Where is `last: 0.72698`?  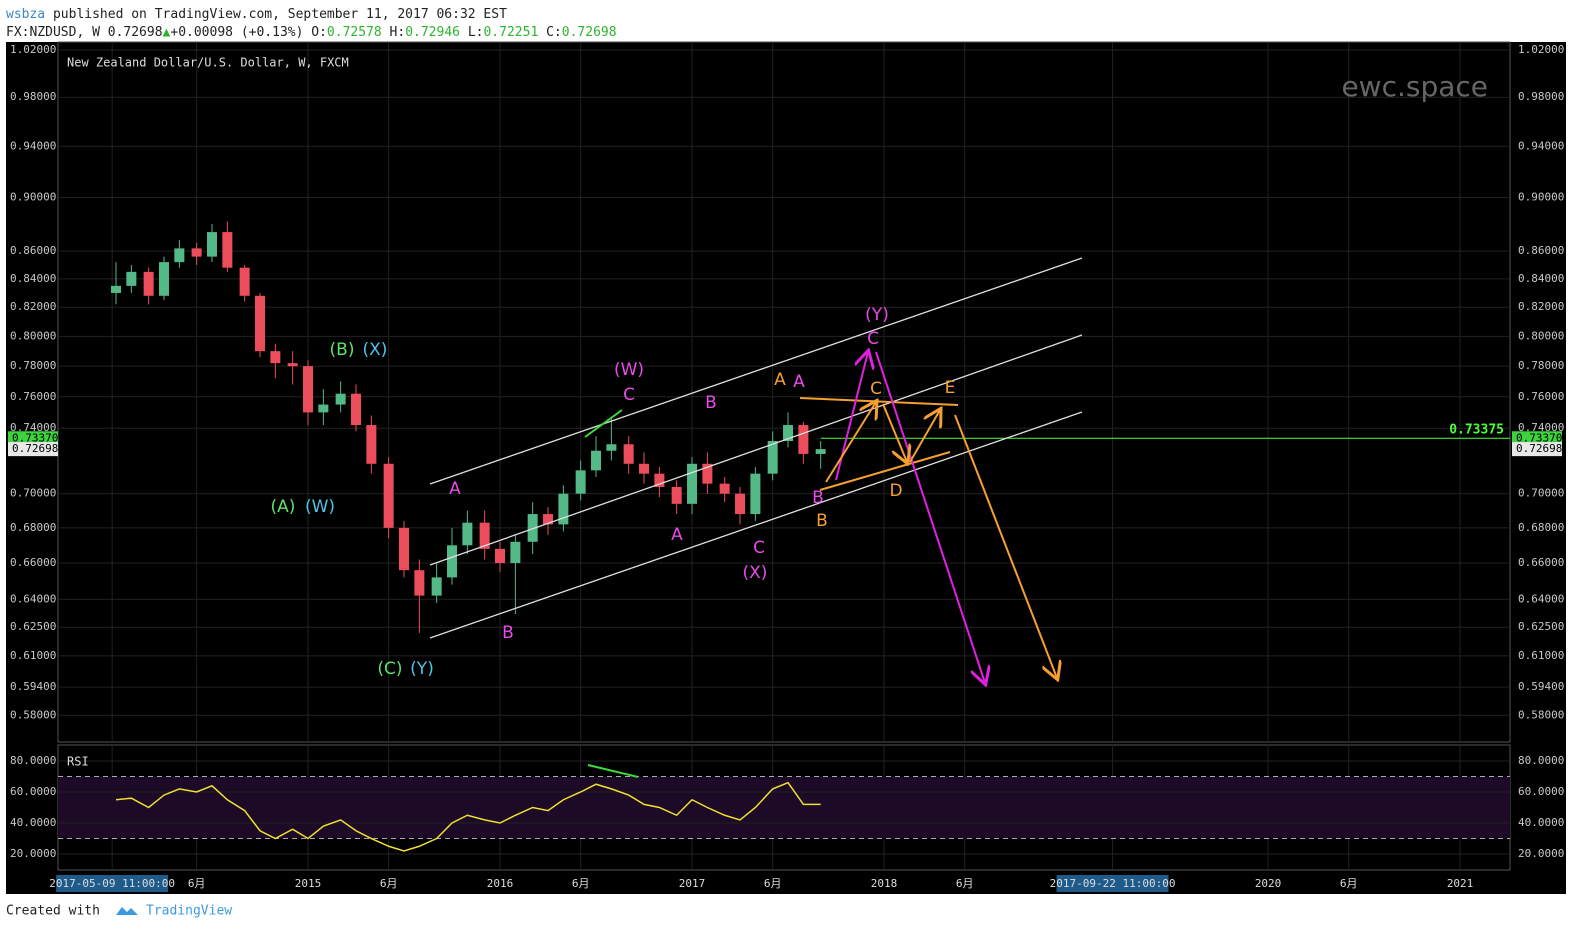 last: 0.72698 is located at coordinates (135, 32).